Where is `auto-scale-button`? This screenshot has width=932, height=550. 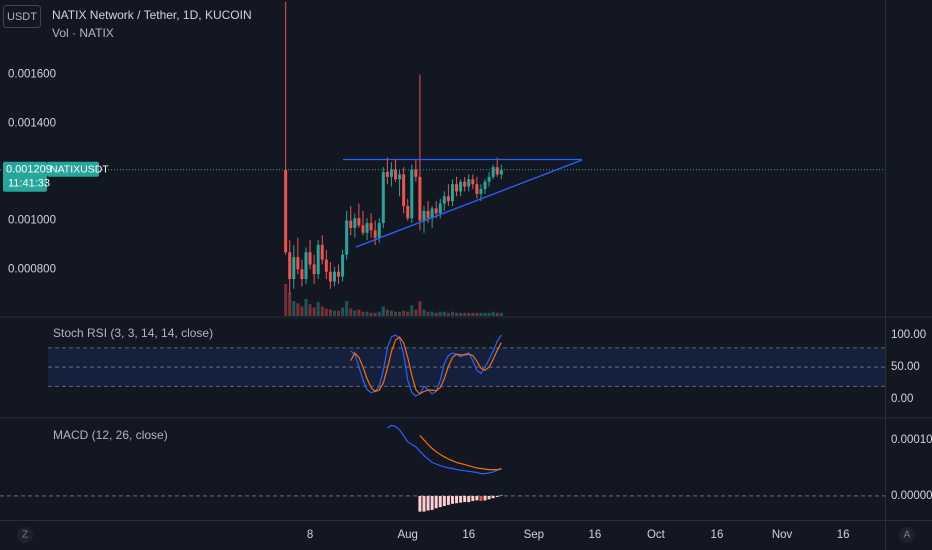 auto-scale-button is located at coordinates (907, 535).